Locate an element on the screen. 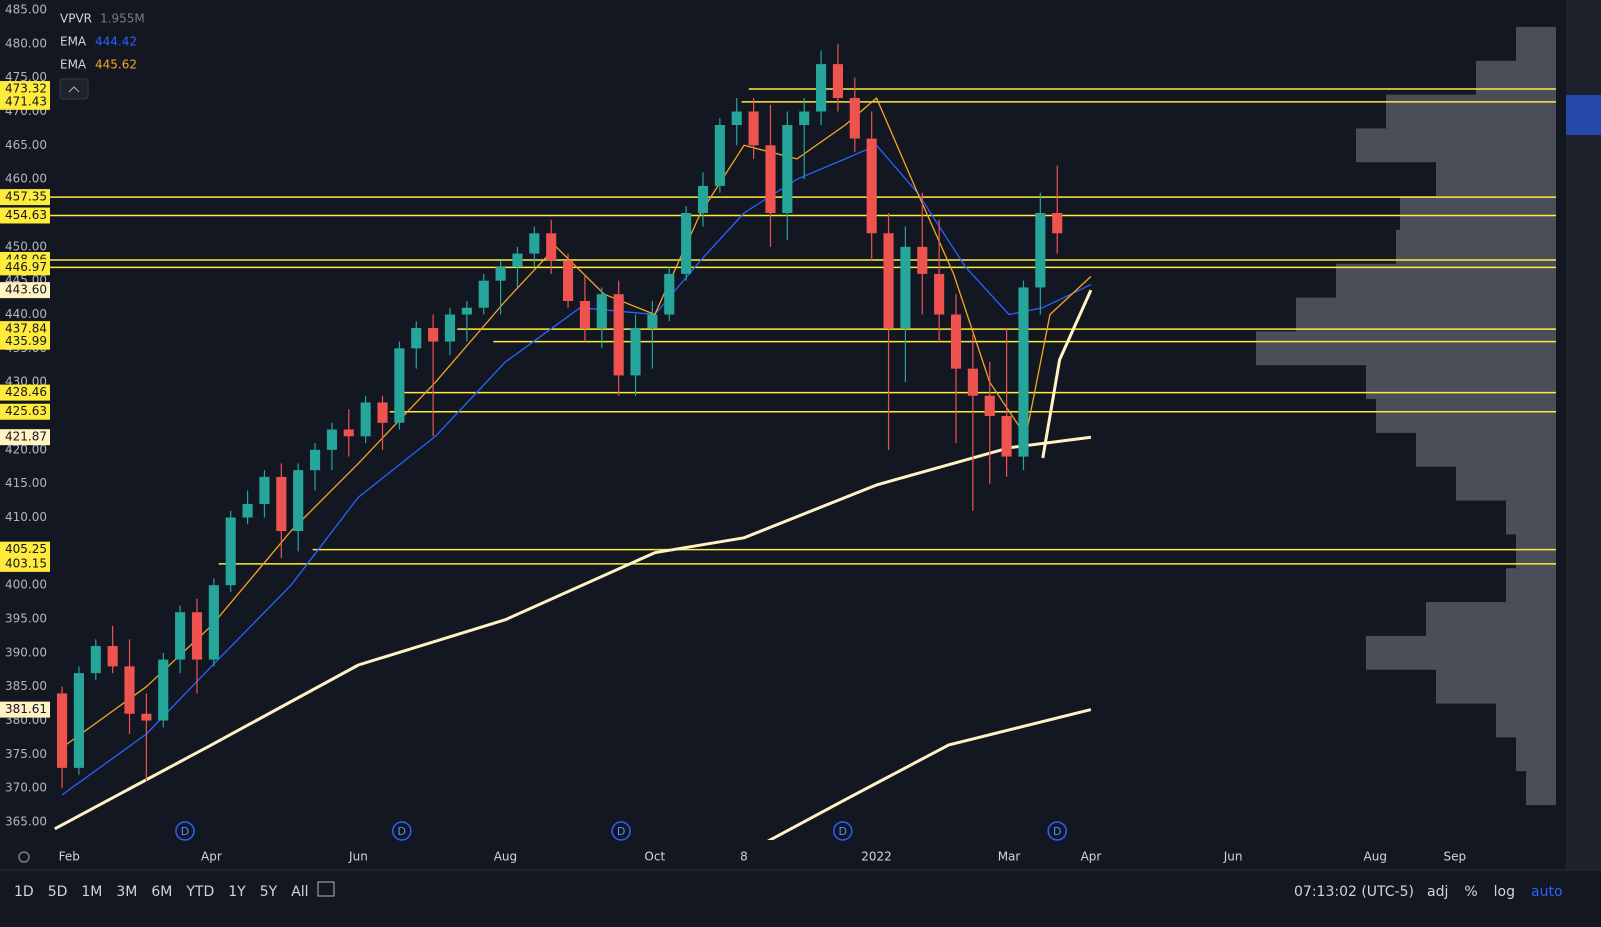 This screenshot has height=927, width=1601. settings-icon is located at coordinates (24, 857).